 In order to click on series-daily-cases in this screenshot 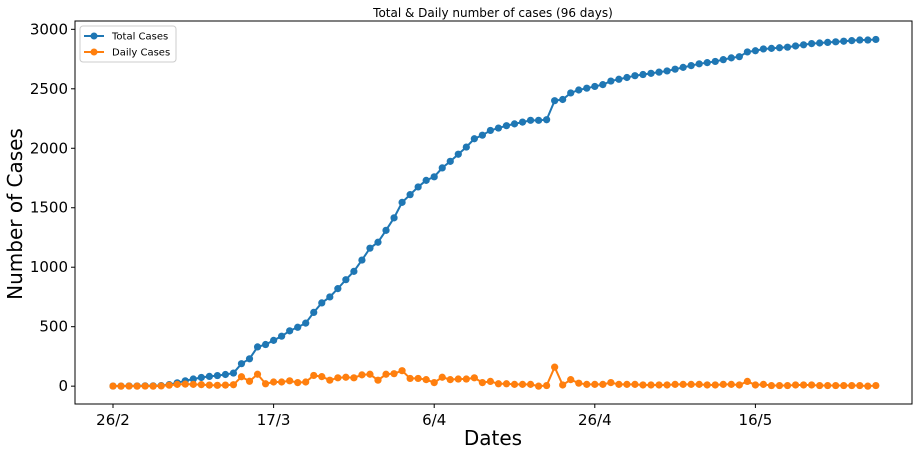, I will do `click(494, 376)`.